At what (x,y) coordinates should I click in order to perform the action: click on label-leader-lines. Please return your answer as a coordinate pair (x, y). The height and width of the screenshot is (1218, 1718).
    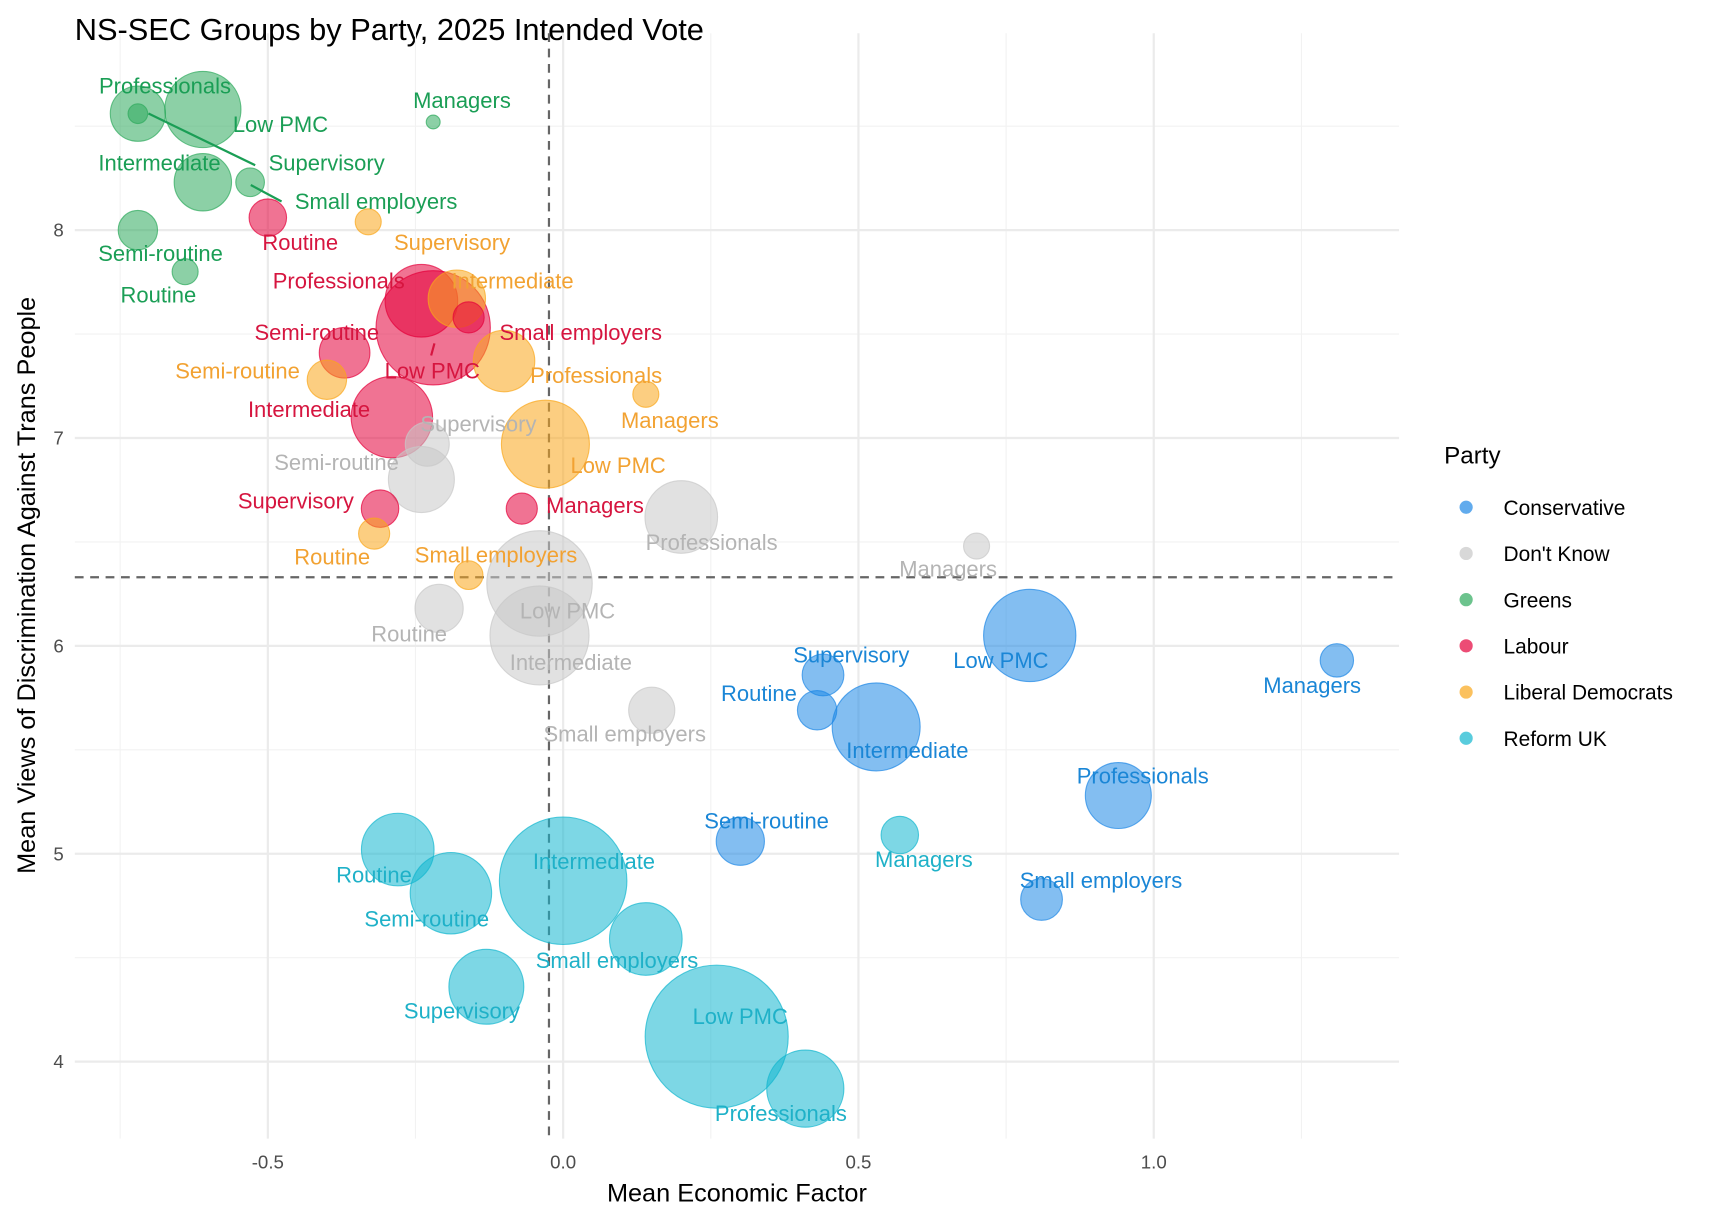
    Looking at the image, I should click on (292, 234).